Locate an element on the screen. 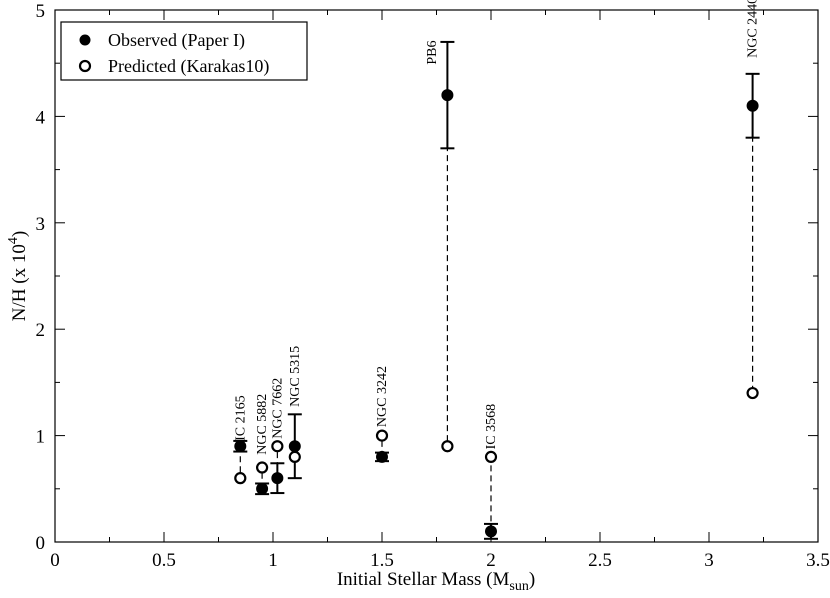 This screenshot has height=598, width=830. x-axis-label-sub: sun is located at coordinates (518, 586).